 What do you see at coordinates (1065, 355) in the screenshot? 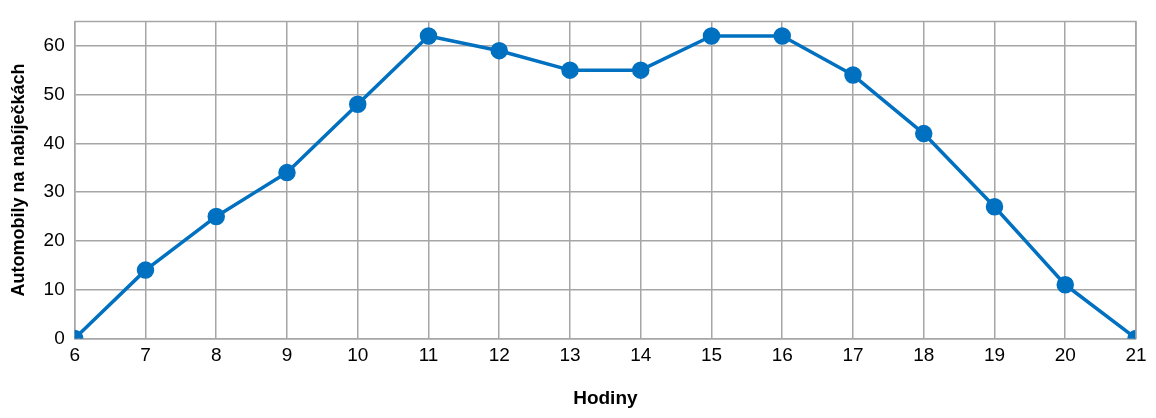
I see `x-tick-label: 20` at bounding box center [1065, 355].